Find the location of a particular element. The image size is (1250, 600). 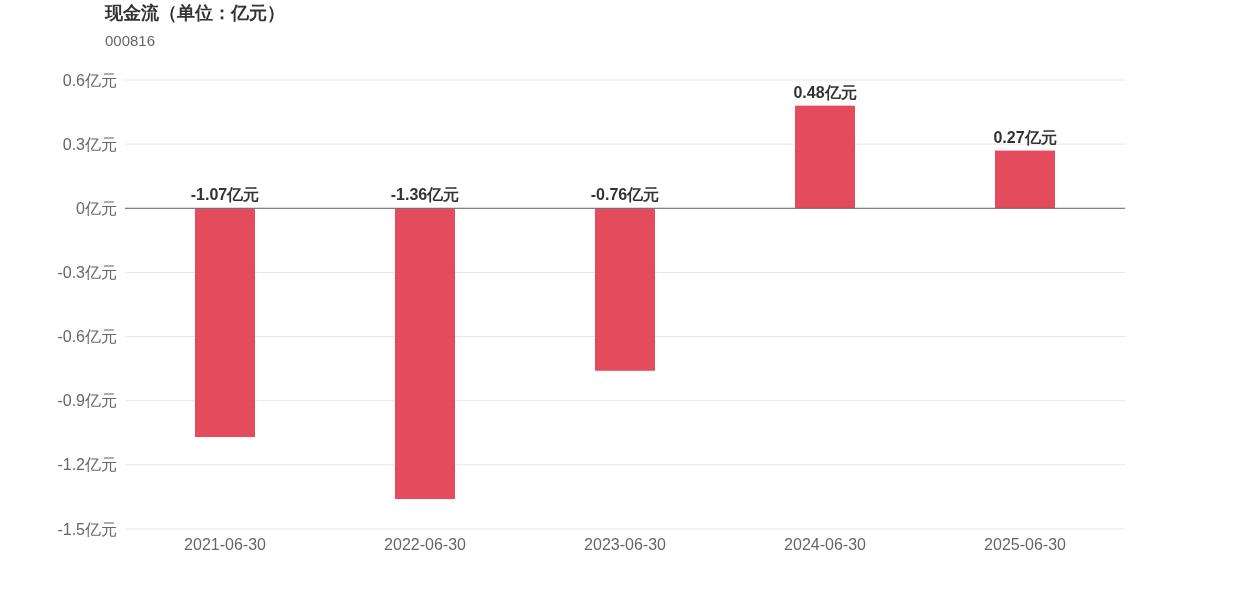

x-tick-label: 2023-06-30 is located at coordinates (625, 544).